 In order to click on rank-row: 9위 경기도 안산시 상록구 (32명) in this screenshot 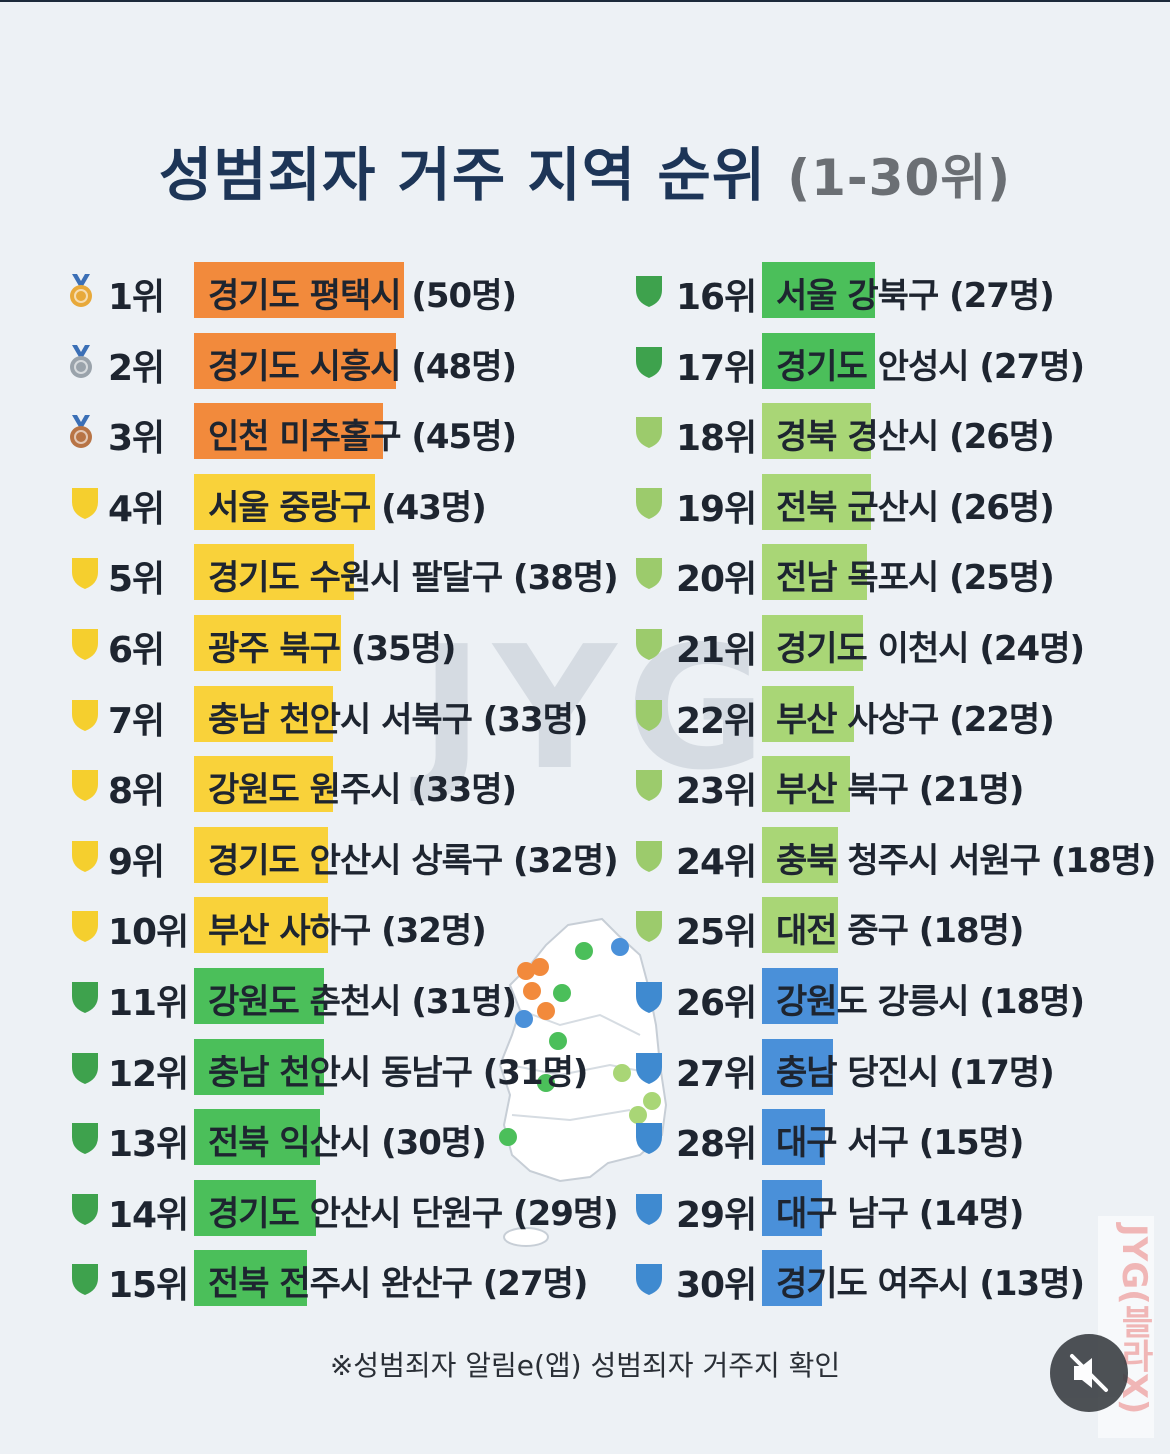, I will do `click(585, 854)`.